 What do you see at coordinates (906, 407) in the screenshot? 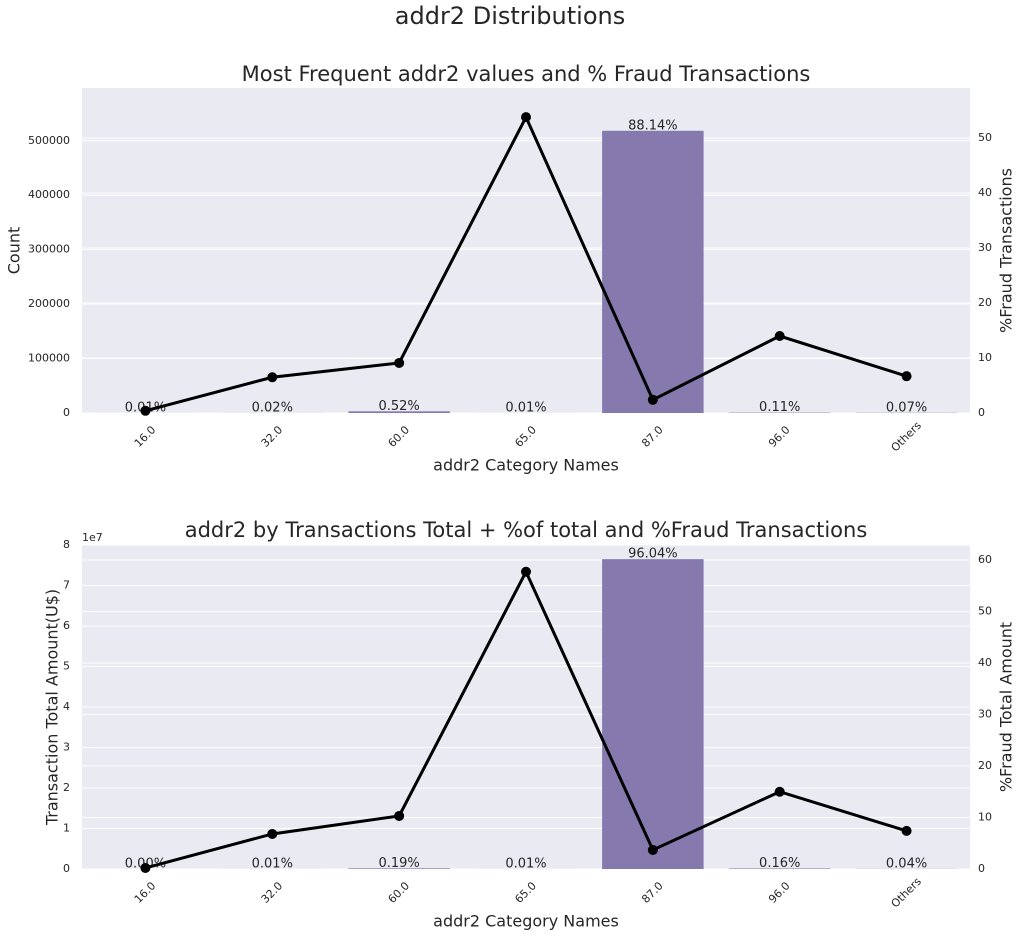
I see `bar-annotation: 0.07%` at bounding box center [906, 407].